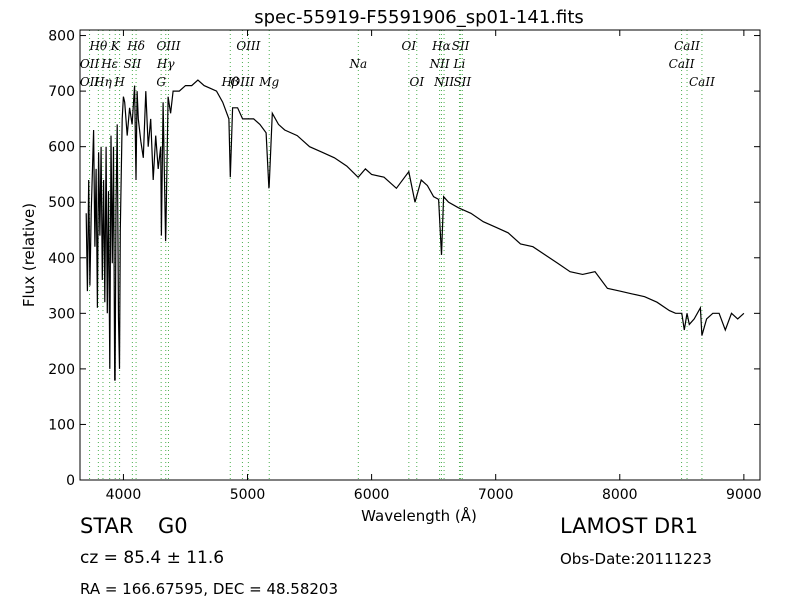 This screenshot has height=600, width=800. What do you see at coordinates (358, 64) in the screenshot?
I see `spectral-line-label: Na` at bounding box center [358, 64].